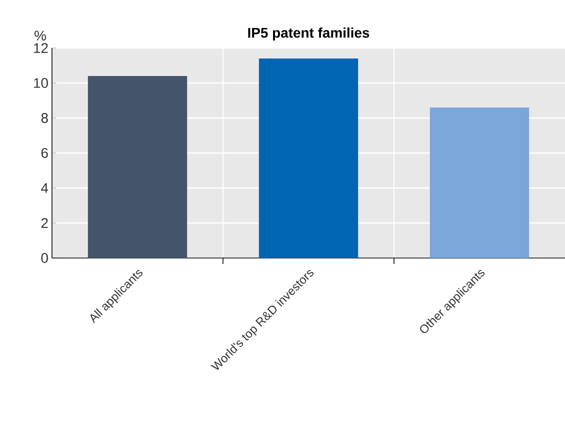  What do you see at coordinates (44, 188) in the screenshot?
I see `y-tick-label: 4` at bounding box center [44, 188].